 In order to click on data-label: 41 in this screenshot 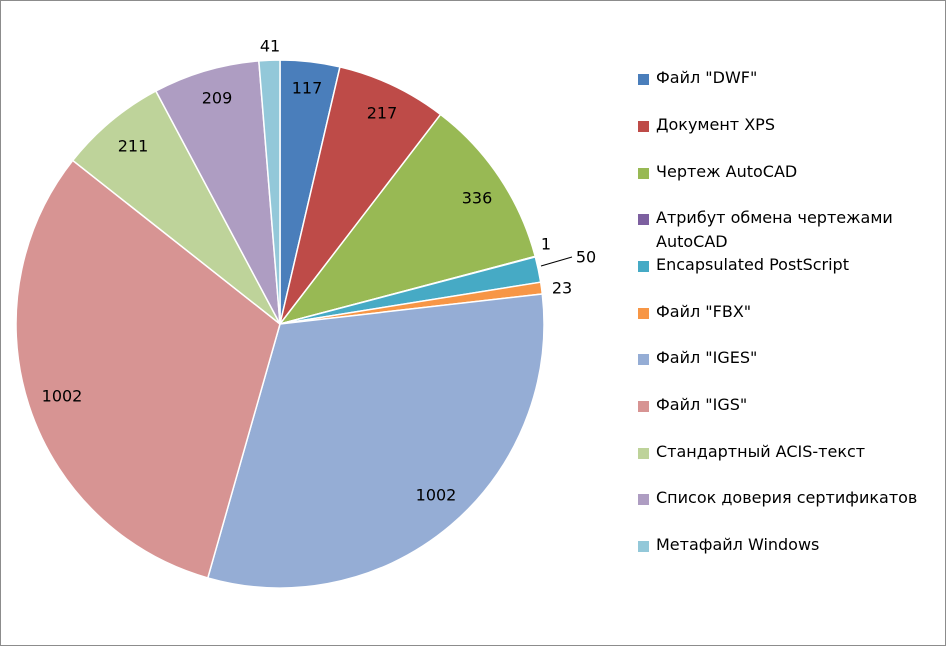, I will do `click(270, 46)`.